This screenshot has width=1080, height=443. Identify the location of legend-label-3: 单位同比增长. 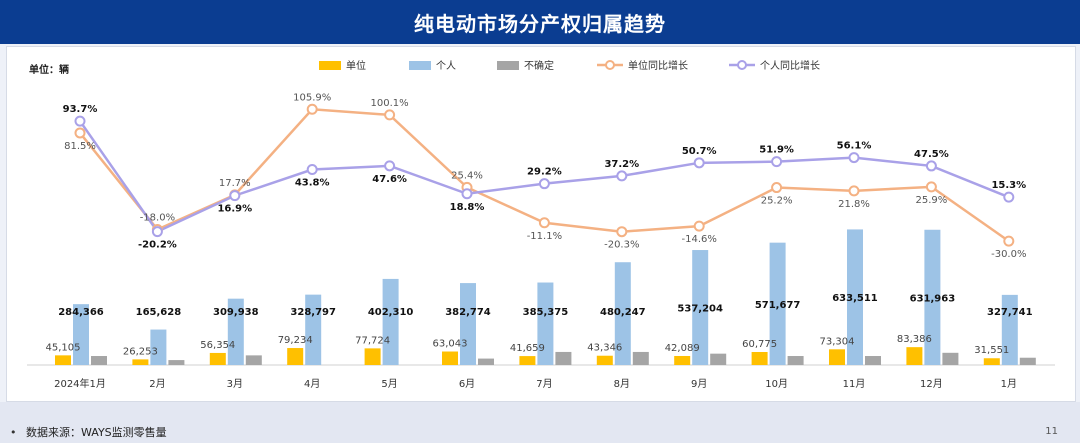
(658, 65).